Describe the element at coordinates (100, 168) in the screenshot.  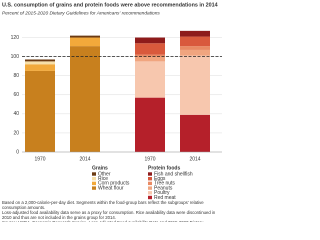
I see `legend-title: Grains` at that location.